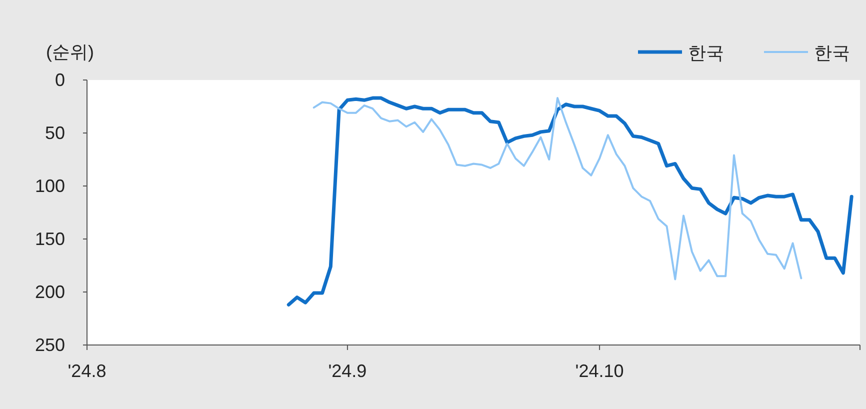  I want to click on y-tick-label: 0, so click(59, 80).